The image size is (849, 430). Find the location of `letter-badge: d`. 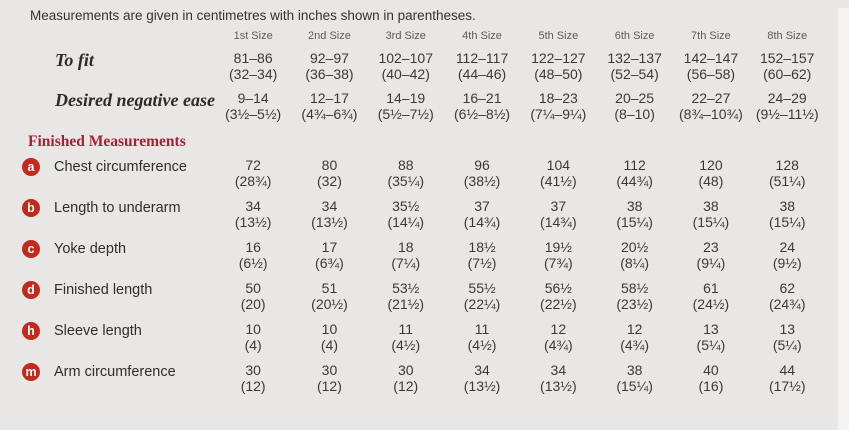

letter-badge: d is located at coordinates (31, 290).